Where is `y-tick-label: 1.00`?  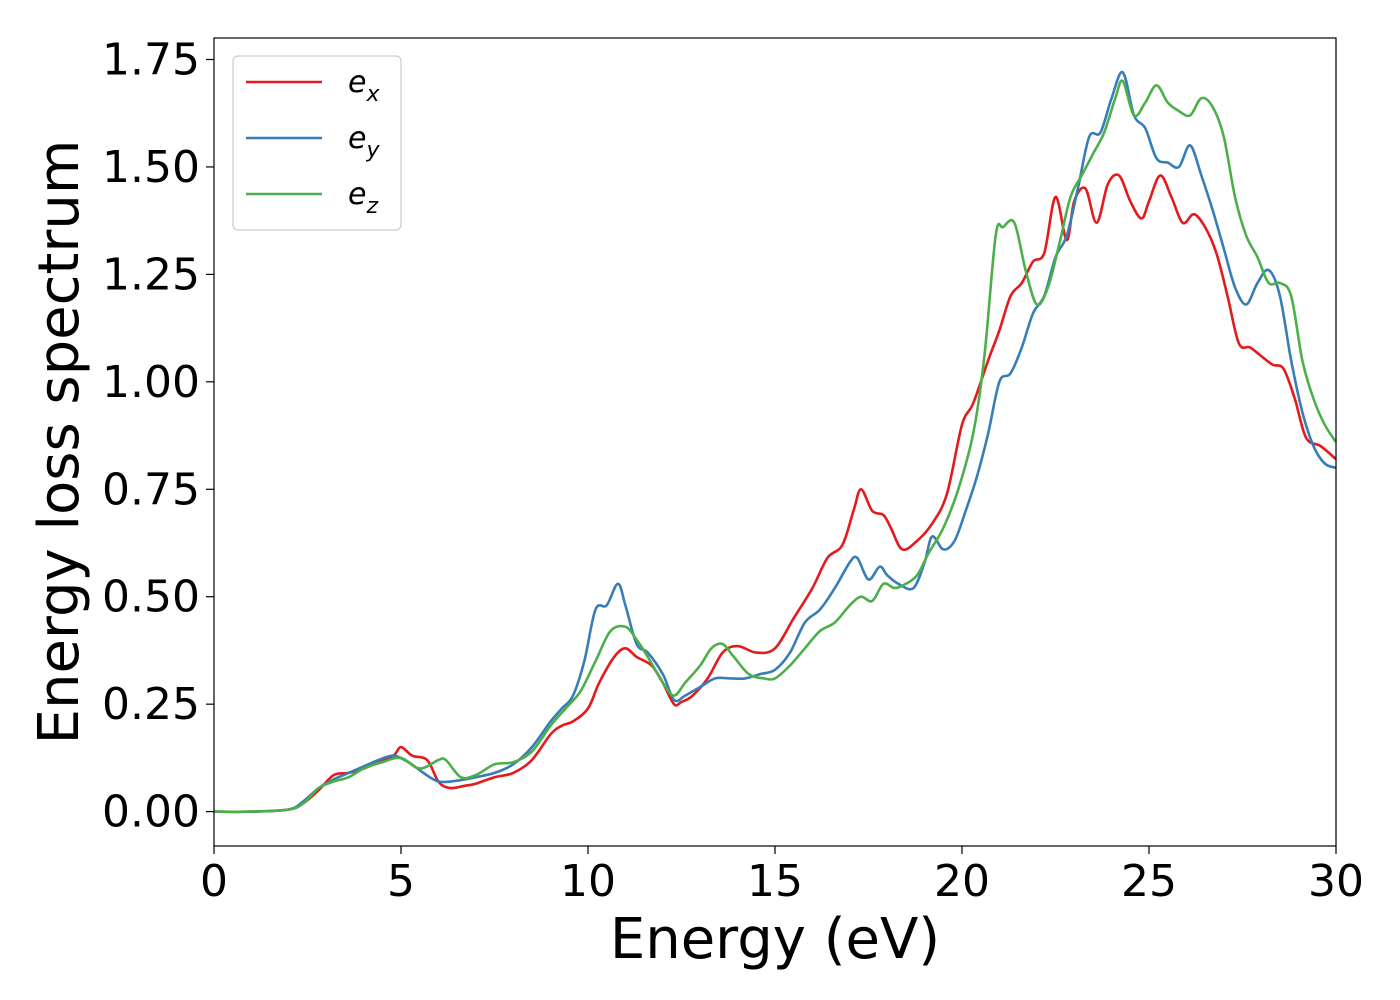
y-tick-label: 1.00 is located at coordinates (151, 382).